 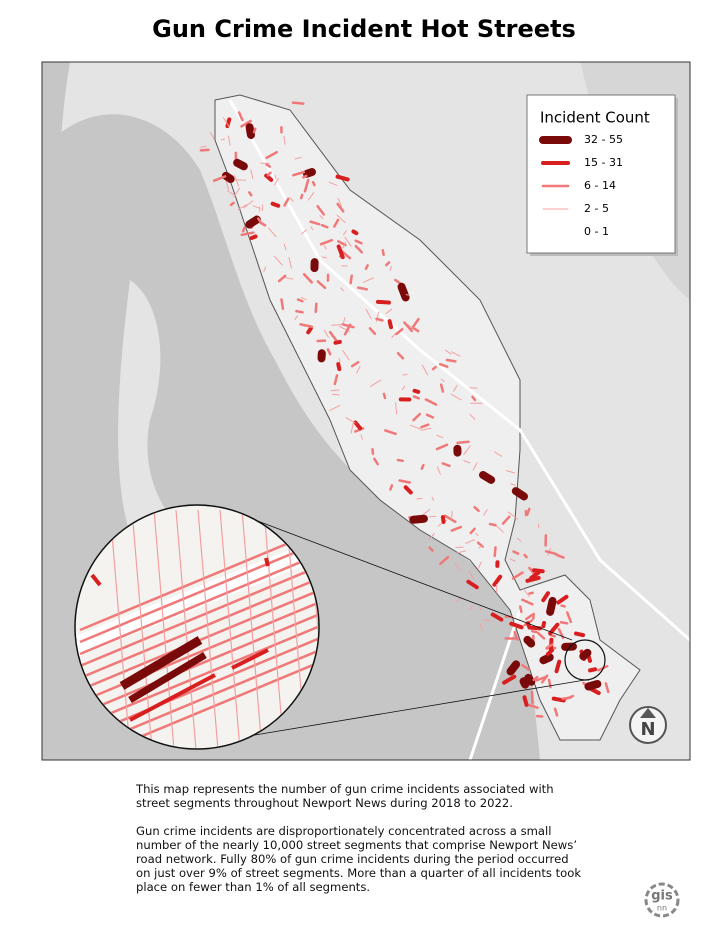 I want to click on logo-sub: nn, so click(x=662, y=908).